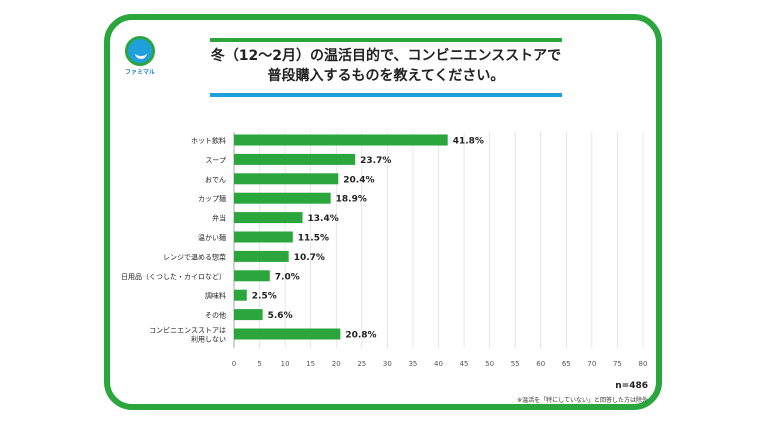  What do you see at coordinates (187, 330) in the screenshot?
I see `category-label: コンビニエンスストアは` at bounding box center [187, 330].